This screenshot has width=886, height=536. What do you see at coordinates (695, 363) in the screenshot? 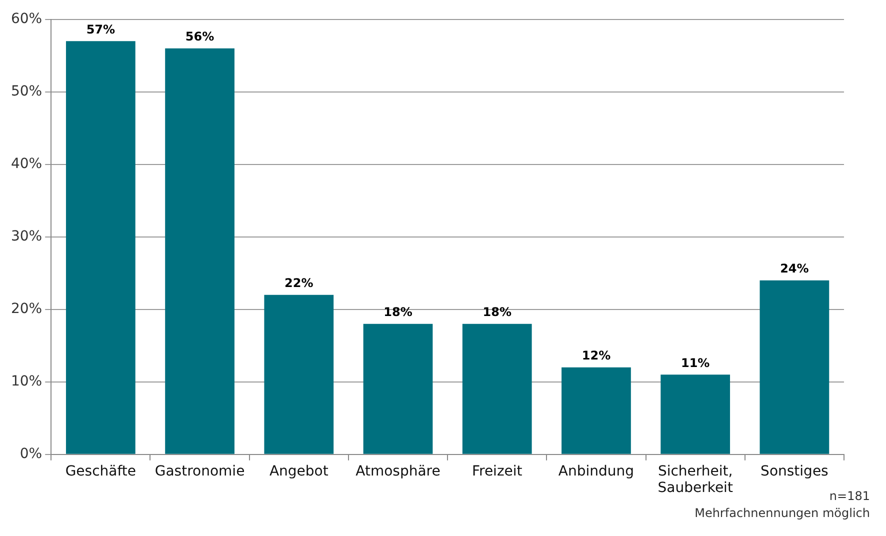
I see `data-label: 11%` at bounding box center [695, 363].